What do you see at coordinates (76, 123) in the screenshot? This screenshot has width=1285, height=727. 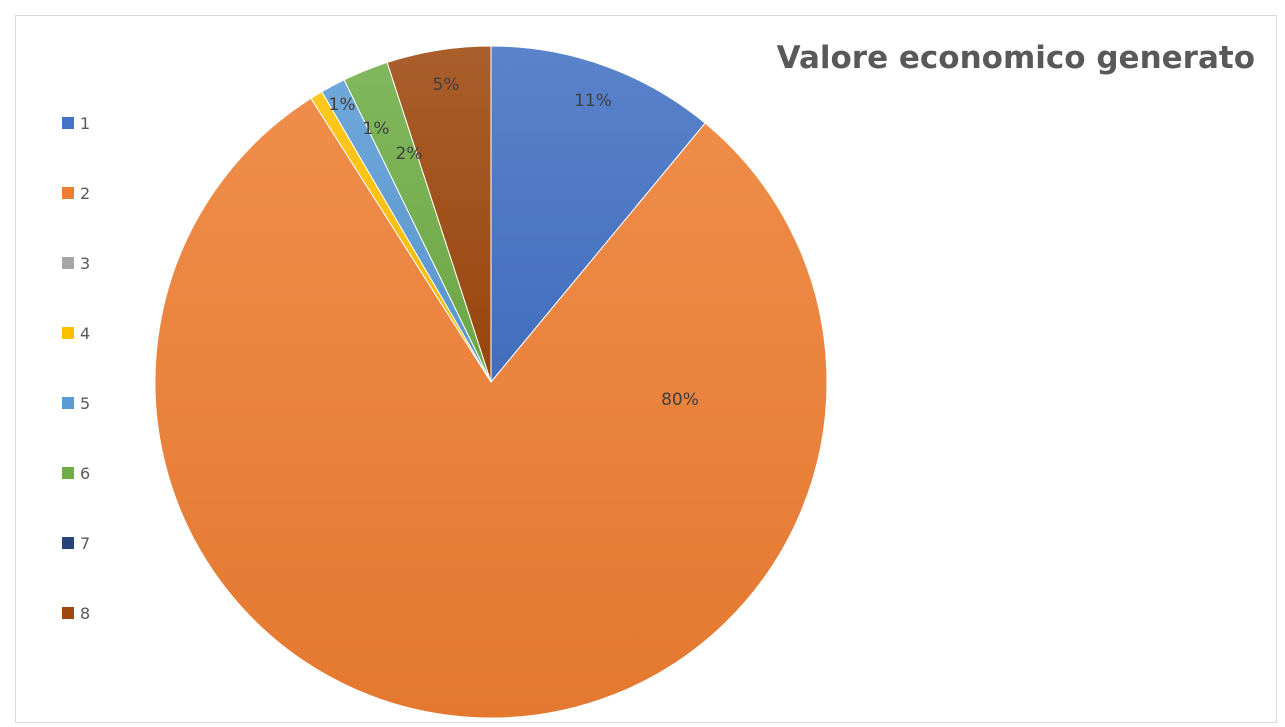 I see `legend-item-1: 1` at bounding box center [76, 123].